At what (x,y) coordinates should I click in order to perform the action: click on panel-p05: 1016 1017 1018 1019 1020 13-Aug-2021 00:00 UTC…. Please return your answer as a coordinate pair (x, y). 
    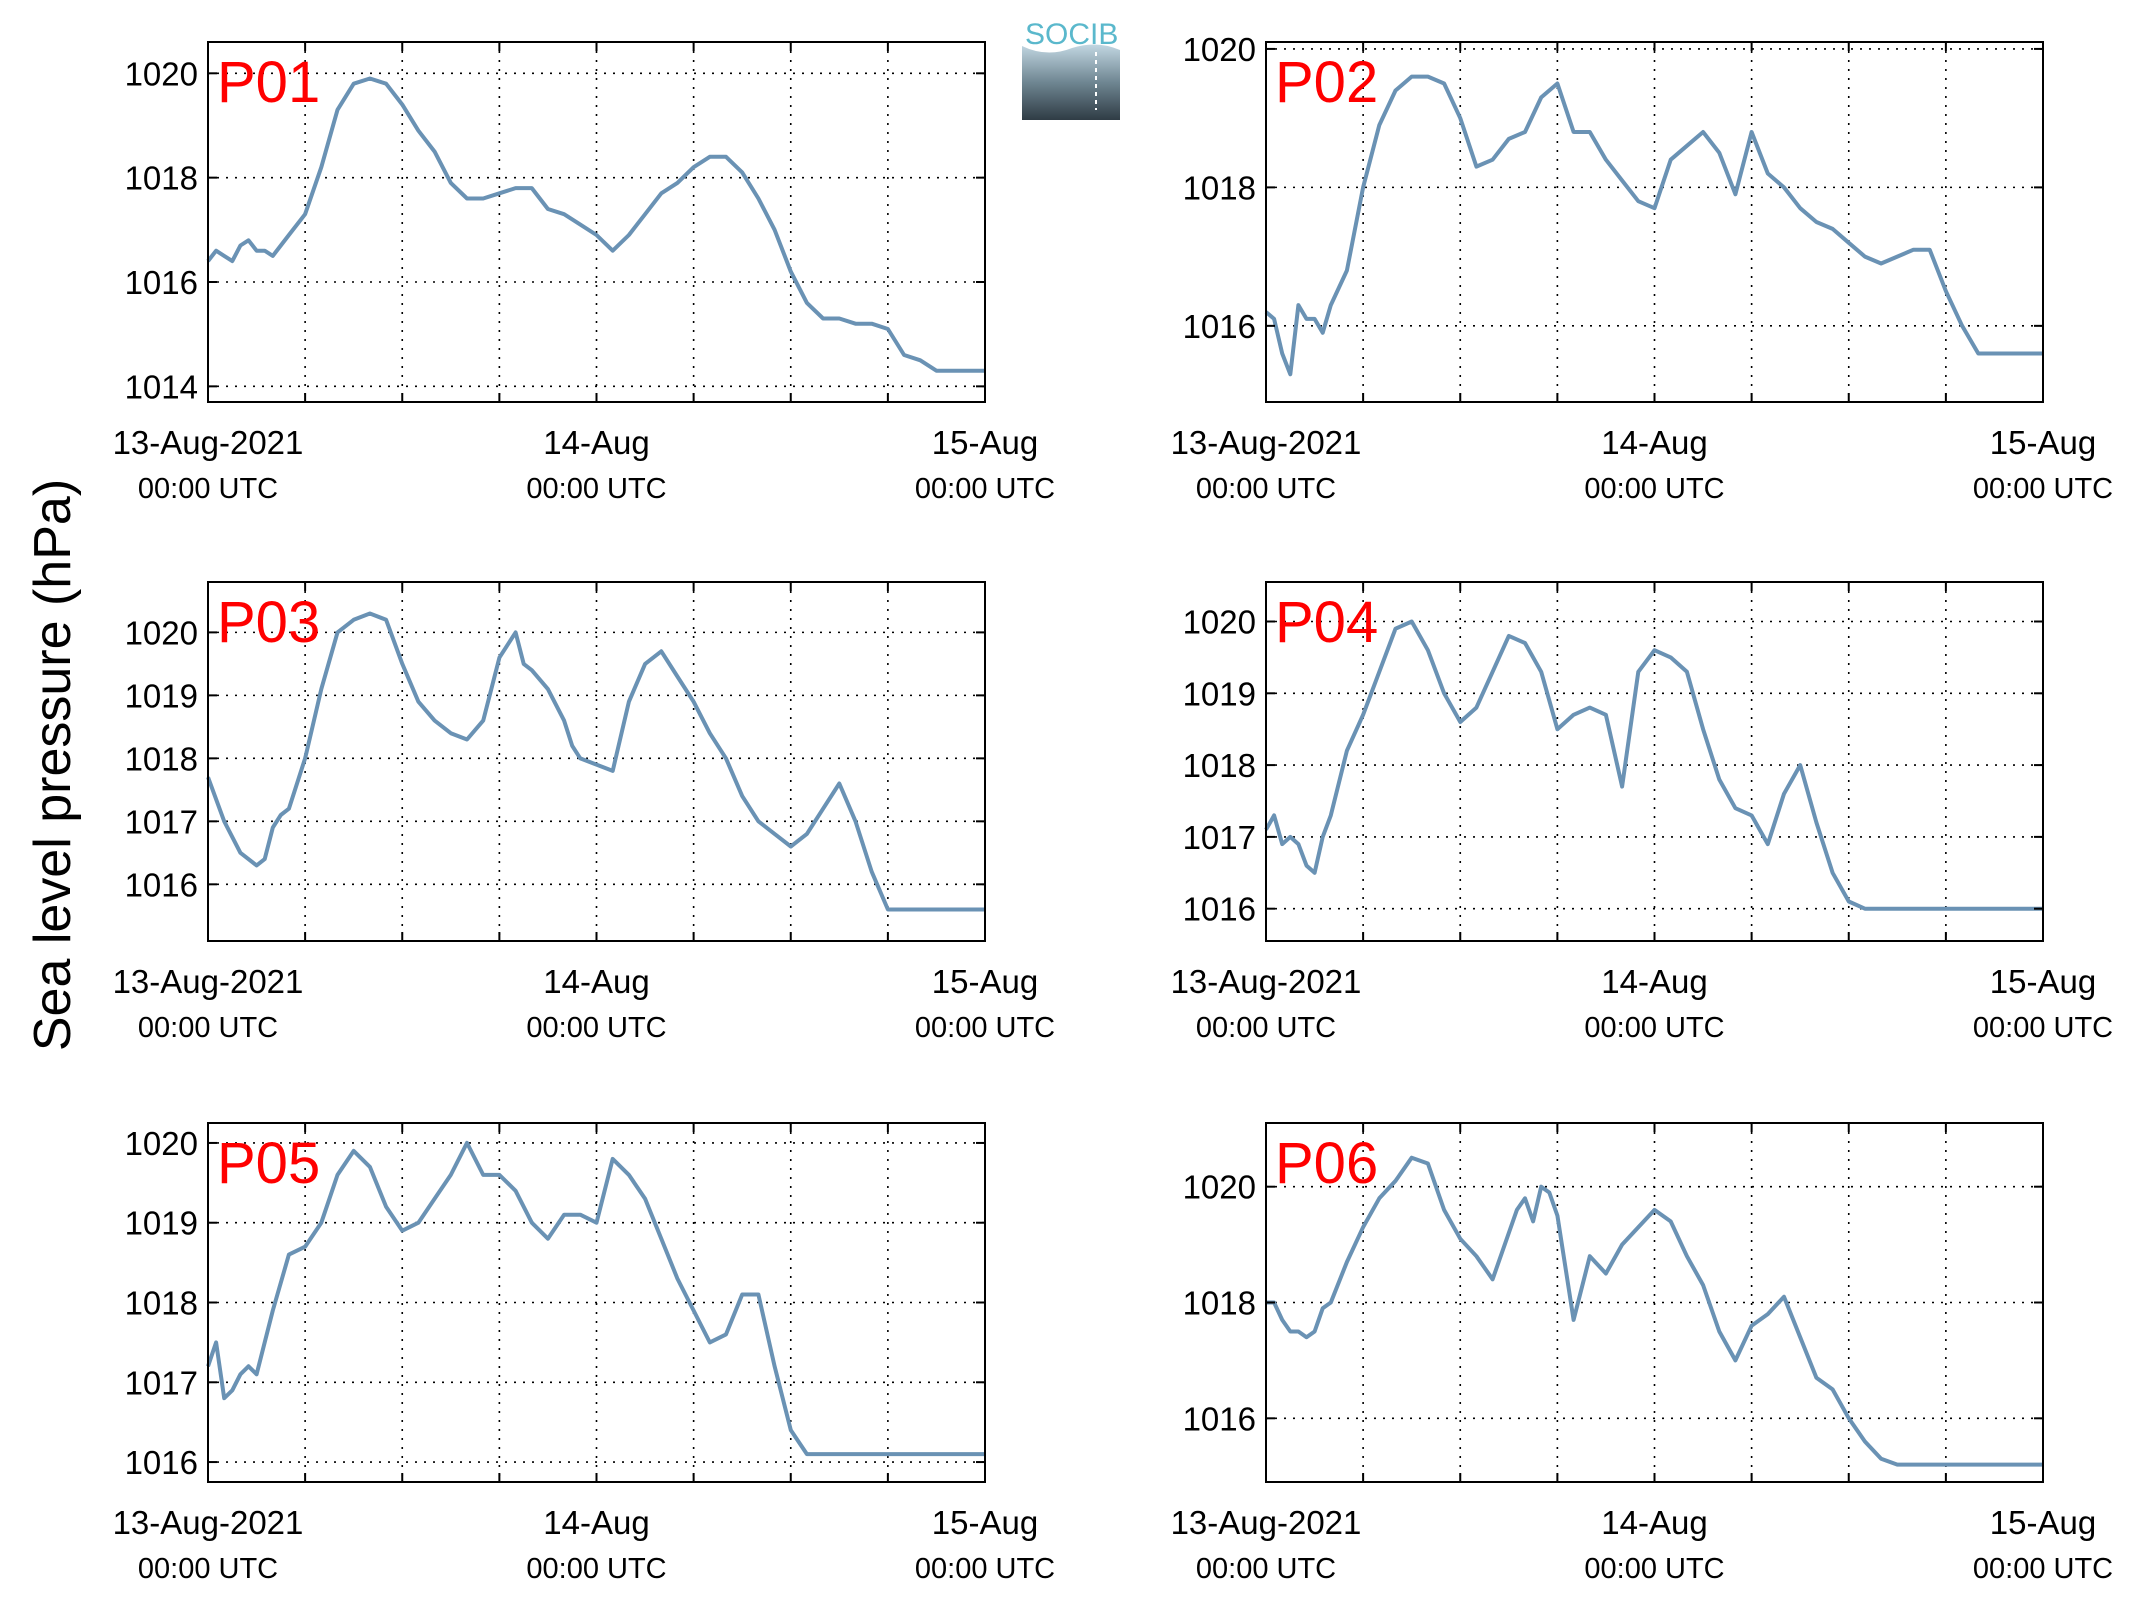
    Looking at the image, I should click on (584, 1353).